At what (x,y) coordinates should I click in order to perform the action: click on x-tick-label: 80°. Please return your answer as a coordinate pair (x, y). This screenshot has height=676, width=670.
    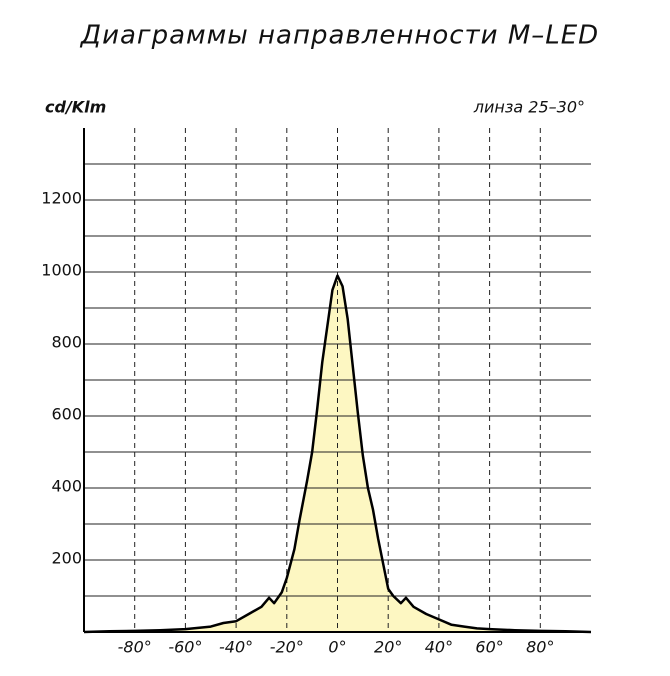
    Looking at the image, I should click on (540, 647).